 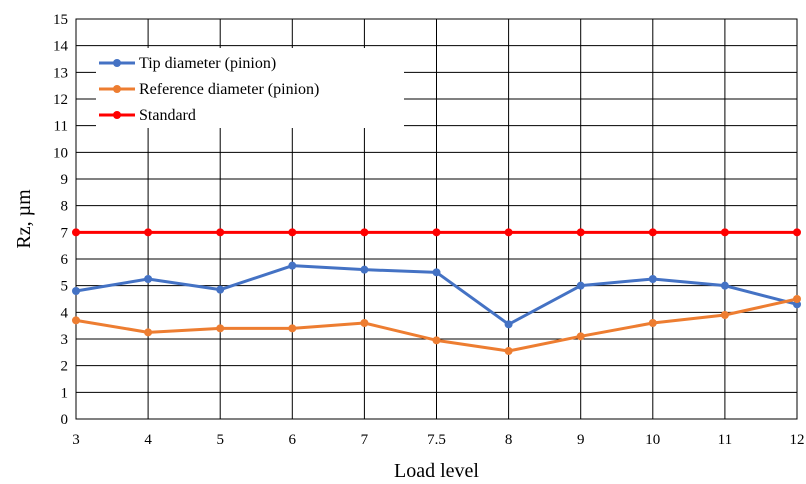 I want to click on legend-label: Standard, so click(x=167, y=115).